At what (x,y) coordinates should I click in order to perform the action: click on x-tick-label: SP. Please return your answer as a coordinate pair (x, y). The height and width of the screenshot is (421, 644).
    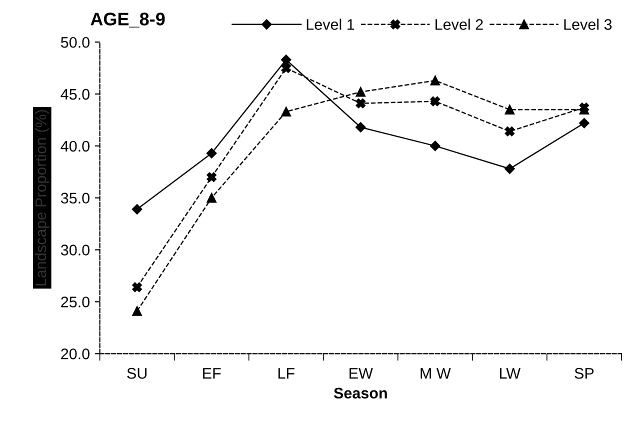
    Looking at the image, I should click on (584, 373).